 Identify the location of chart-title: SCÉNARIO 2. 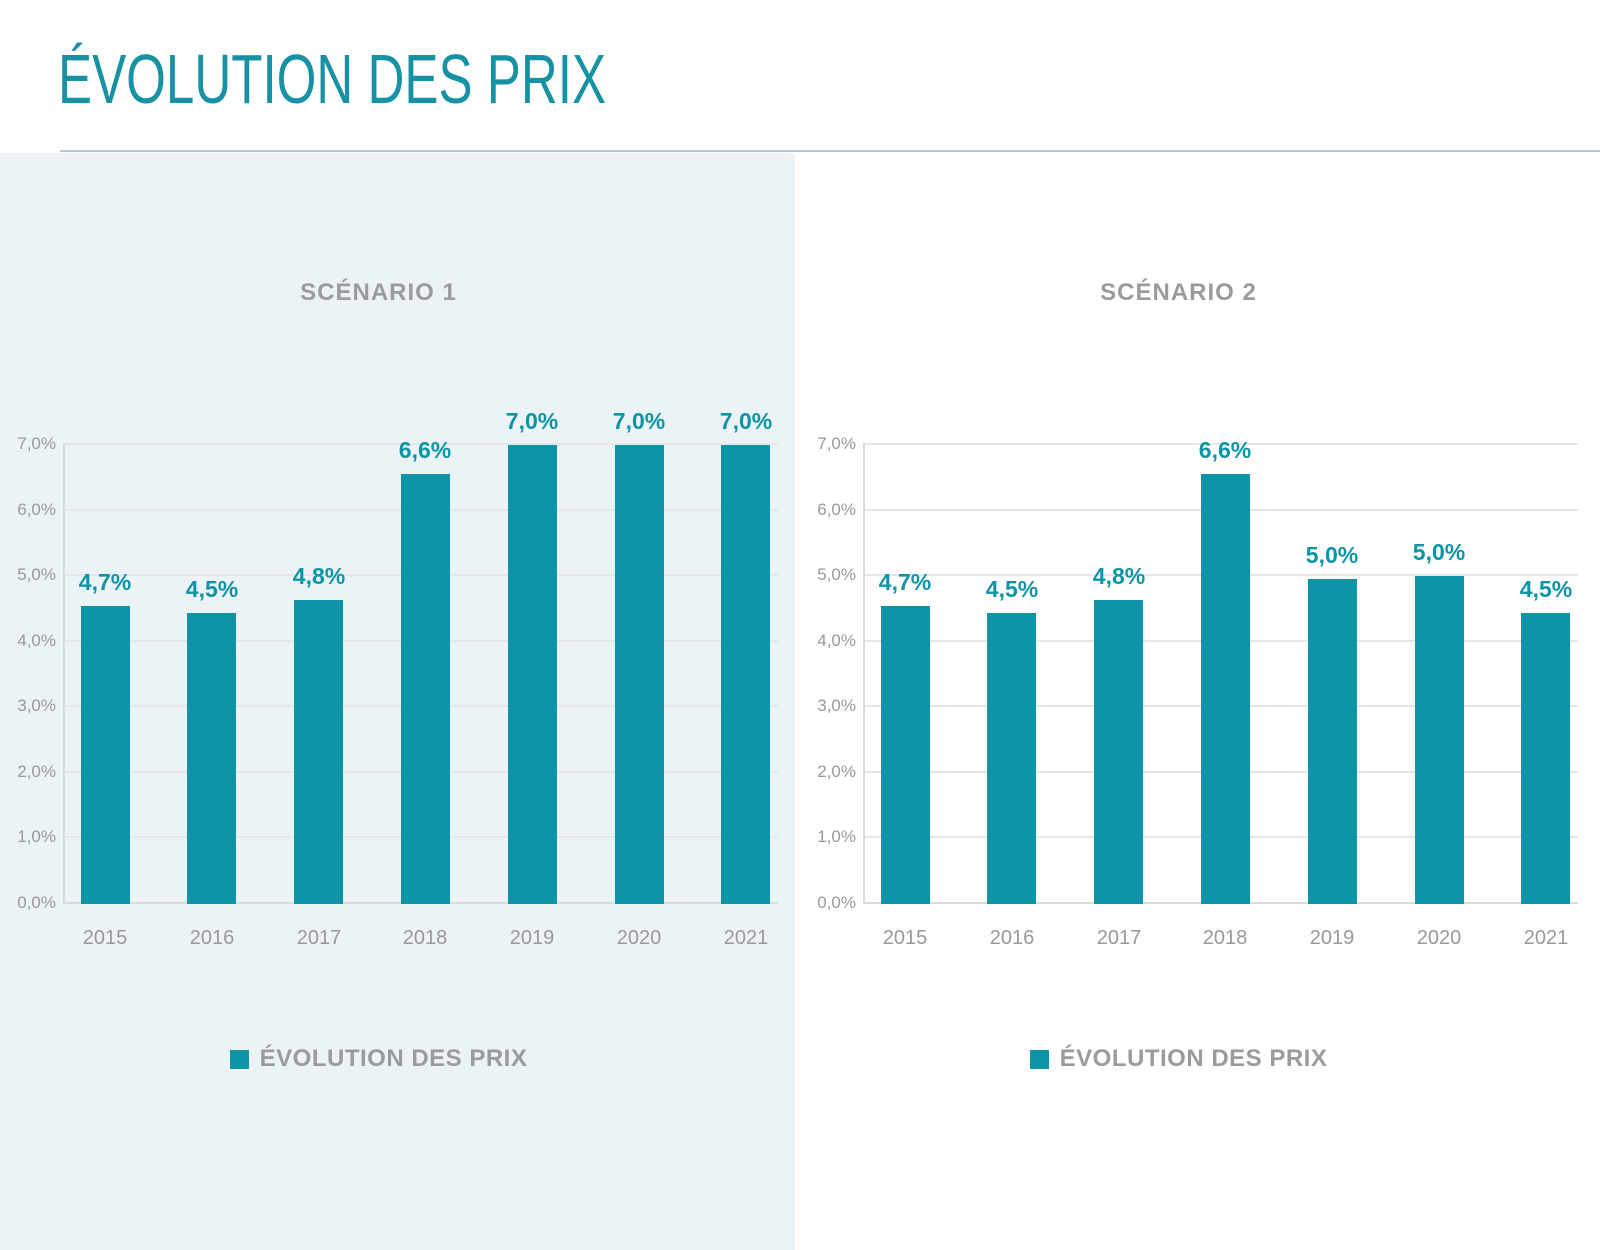
(1178, 292).